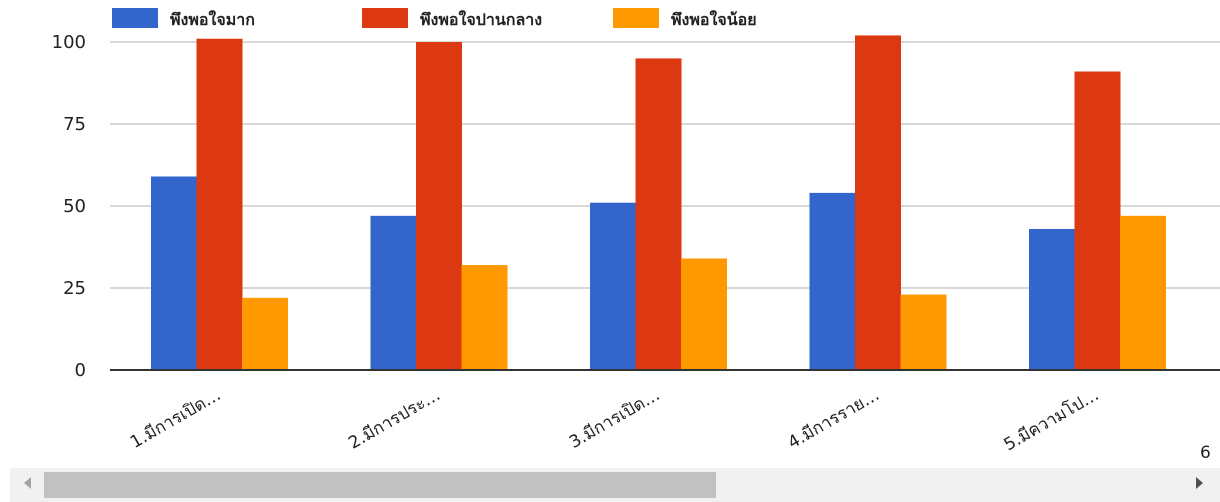 The image size is (1220, 502). I want to click on scrollbar-thumb, so click(380, 485).